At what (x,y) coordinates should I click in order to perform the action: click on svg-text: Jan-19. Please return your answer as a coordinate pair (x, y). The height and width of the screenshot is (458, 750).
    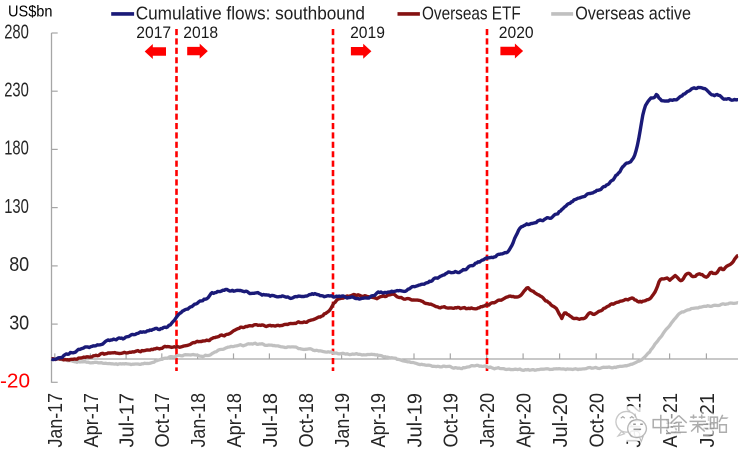
    Looking at the image, I should click on (342, 420).